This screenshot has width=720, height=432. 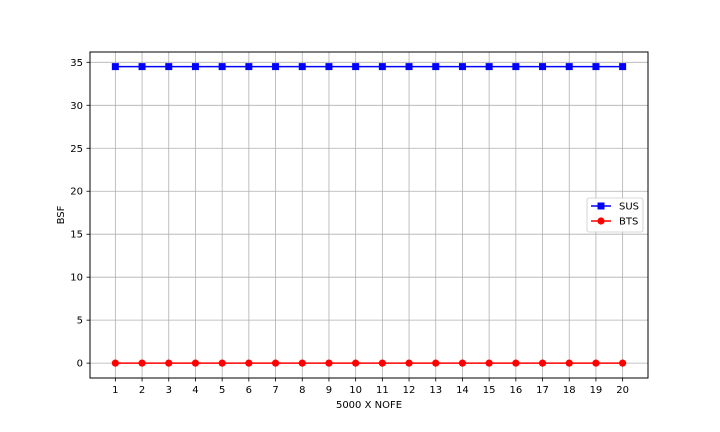 I want to click on x-tick-label: 18, so click(x=569, y=390).